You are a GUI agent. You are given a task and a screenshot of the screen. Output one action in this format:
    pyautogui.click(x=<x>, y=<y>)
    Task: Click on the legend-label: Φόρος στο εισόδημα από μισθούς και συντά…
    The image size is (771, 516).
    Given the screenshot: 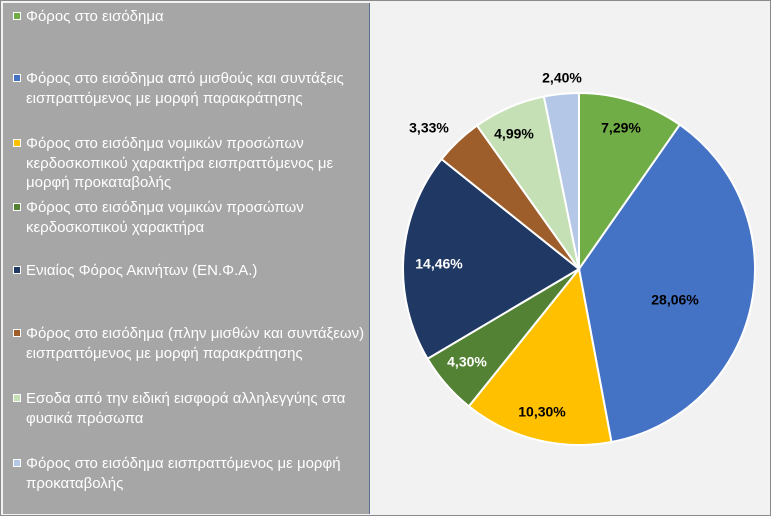 What is the action you would take?
    pyautogui.click(x=185, y=88)
    